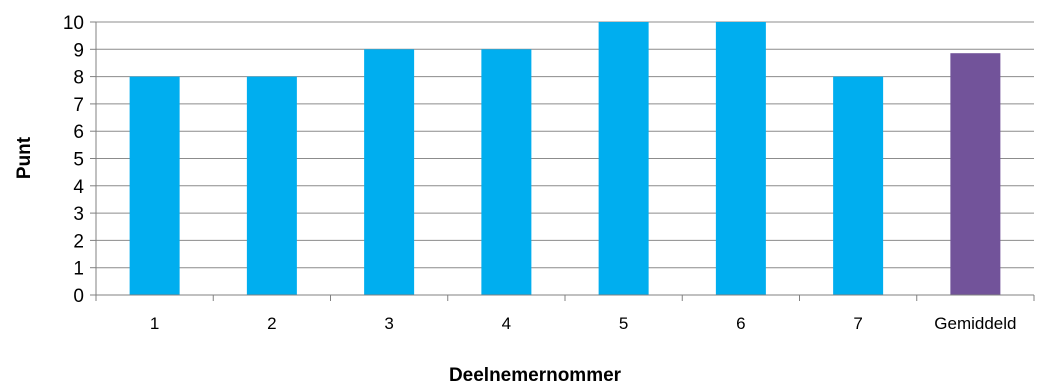 Image resolution: width=1046 pixels, height=385 pixels. Describe the element at coordinates (78, 241) in the screenshot. I see `y-tick-label: 2` at that location.